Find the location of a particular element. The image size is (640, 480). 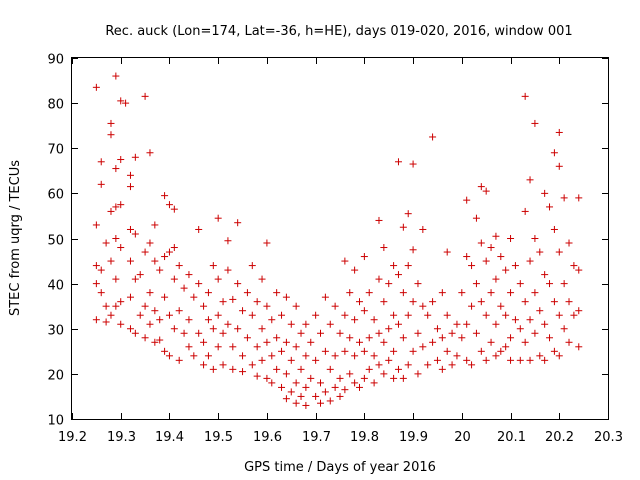

x-tick-label: 19.4 is located at coordinates (169, 437).